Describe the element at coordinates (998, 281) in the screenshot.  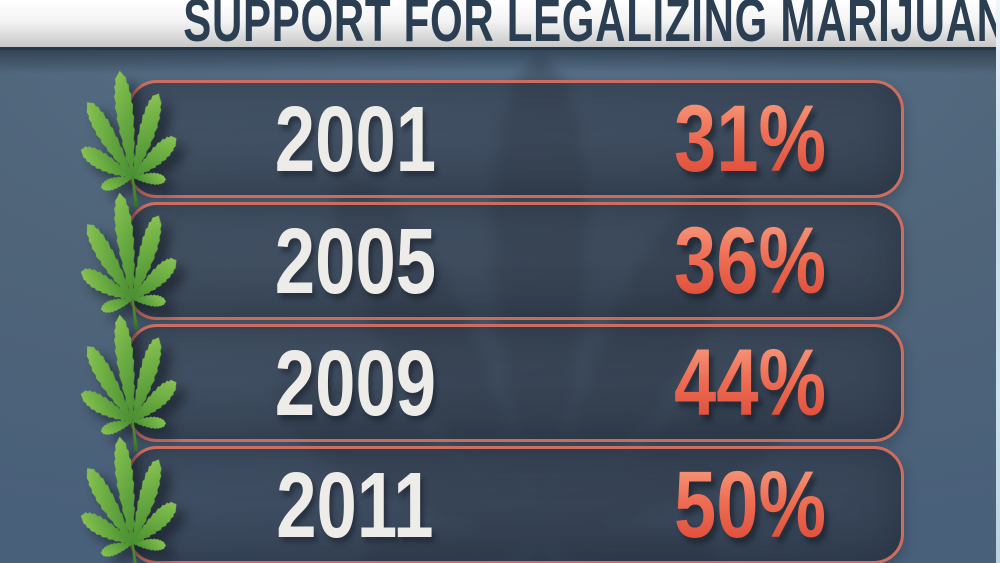
I see `screen-edge-artifact` at that location.